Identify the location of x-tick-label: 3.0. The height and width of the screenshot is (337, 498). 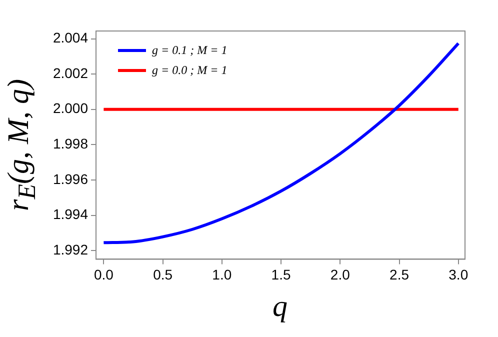
(458, 274).